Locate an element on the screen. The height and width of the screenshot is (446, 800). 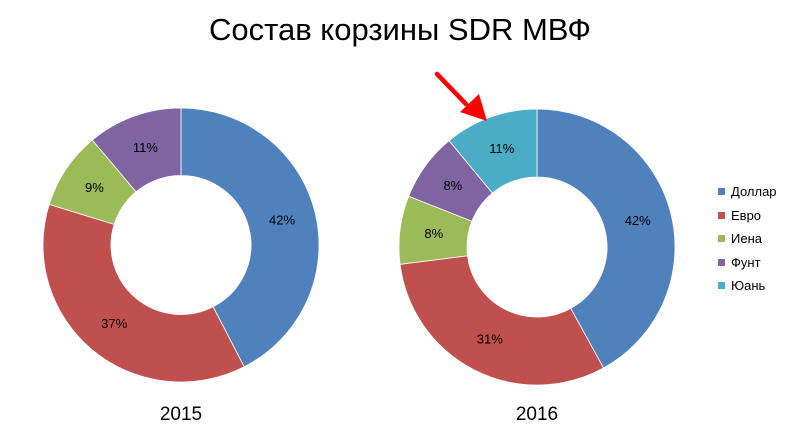
slice-label-2016-4: 11% is located at coordinates (501, 148).